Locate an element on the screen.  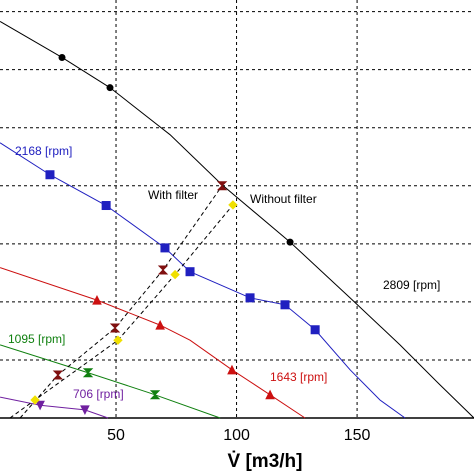
series-label: 2809 [rpm] is located at coordinates (411, 285).